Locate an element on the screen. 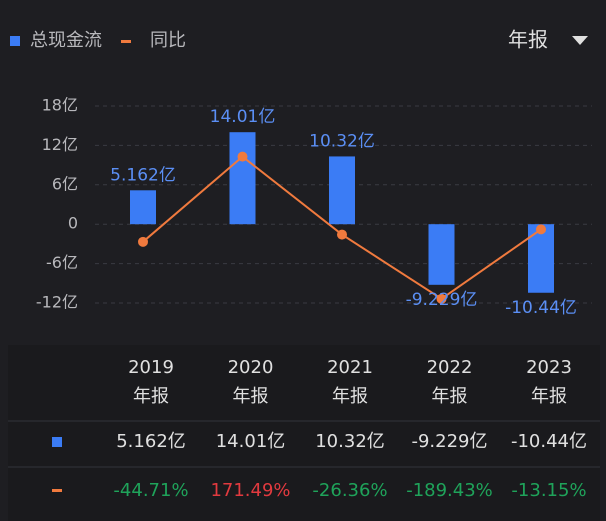 The image size is (606, 521). table-value: 10.32亿 is located at coordinates (350, 441).